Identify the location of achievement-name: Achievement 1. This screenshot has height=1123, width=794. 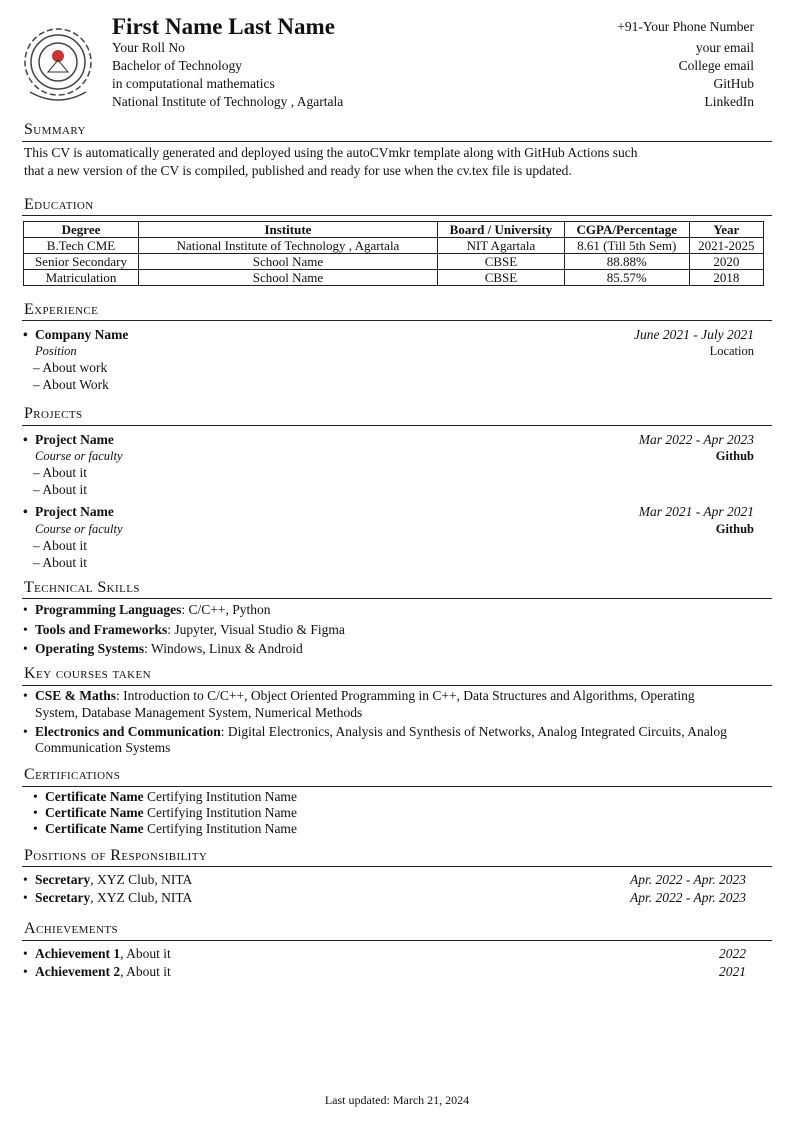
(78, 953).